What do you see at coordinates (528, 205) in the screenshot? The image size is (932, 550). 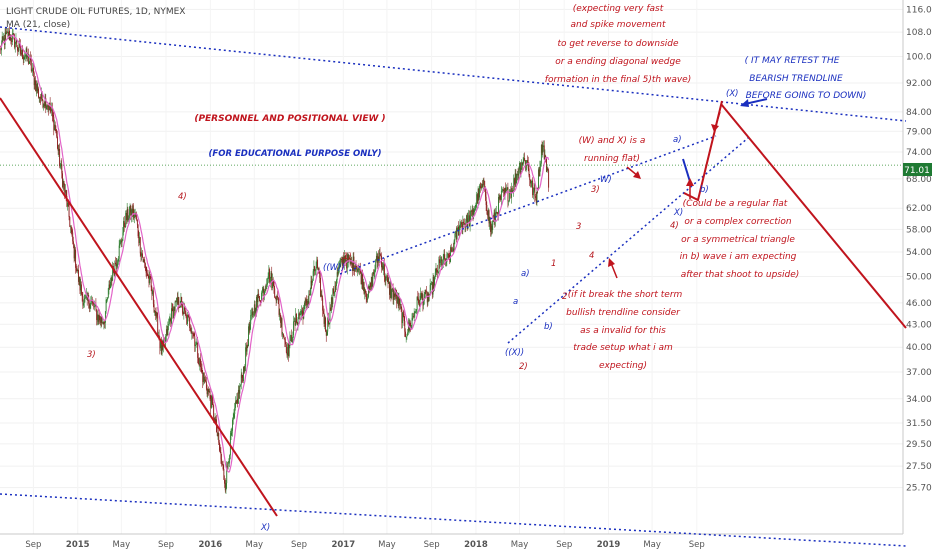 I see `wedge-upper-line` at bounding box center [528, 205].